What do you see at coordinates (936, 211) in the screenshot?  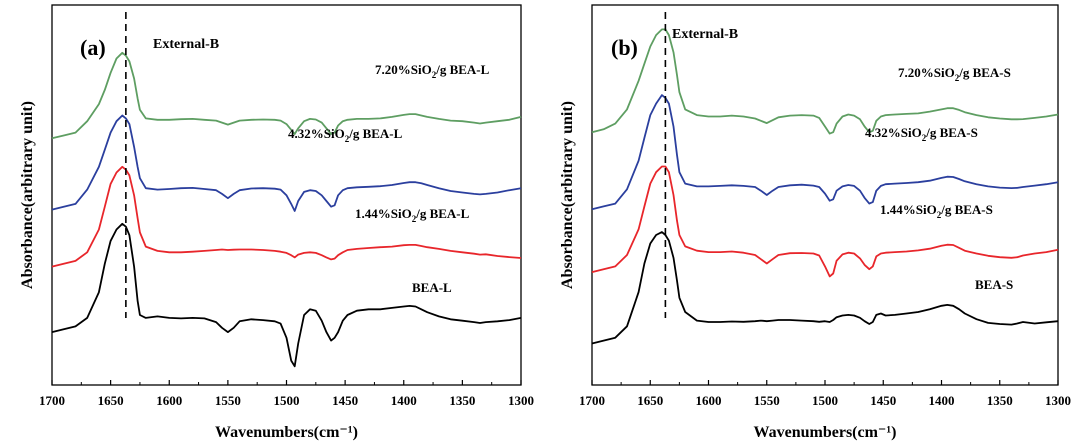 I see `series-label-2: 1.44%SiO2/g BEA-S` at bounding box center [936, 211].